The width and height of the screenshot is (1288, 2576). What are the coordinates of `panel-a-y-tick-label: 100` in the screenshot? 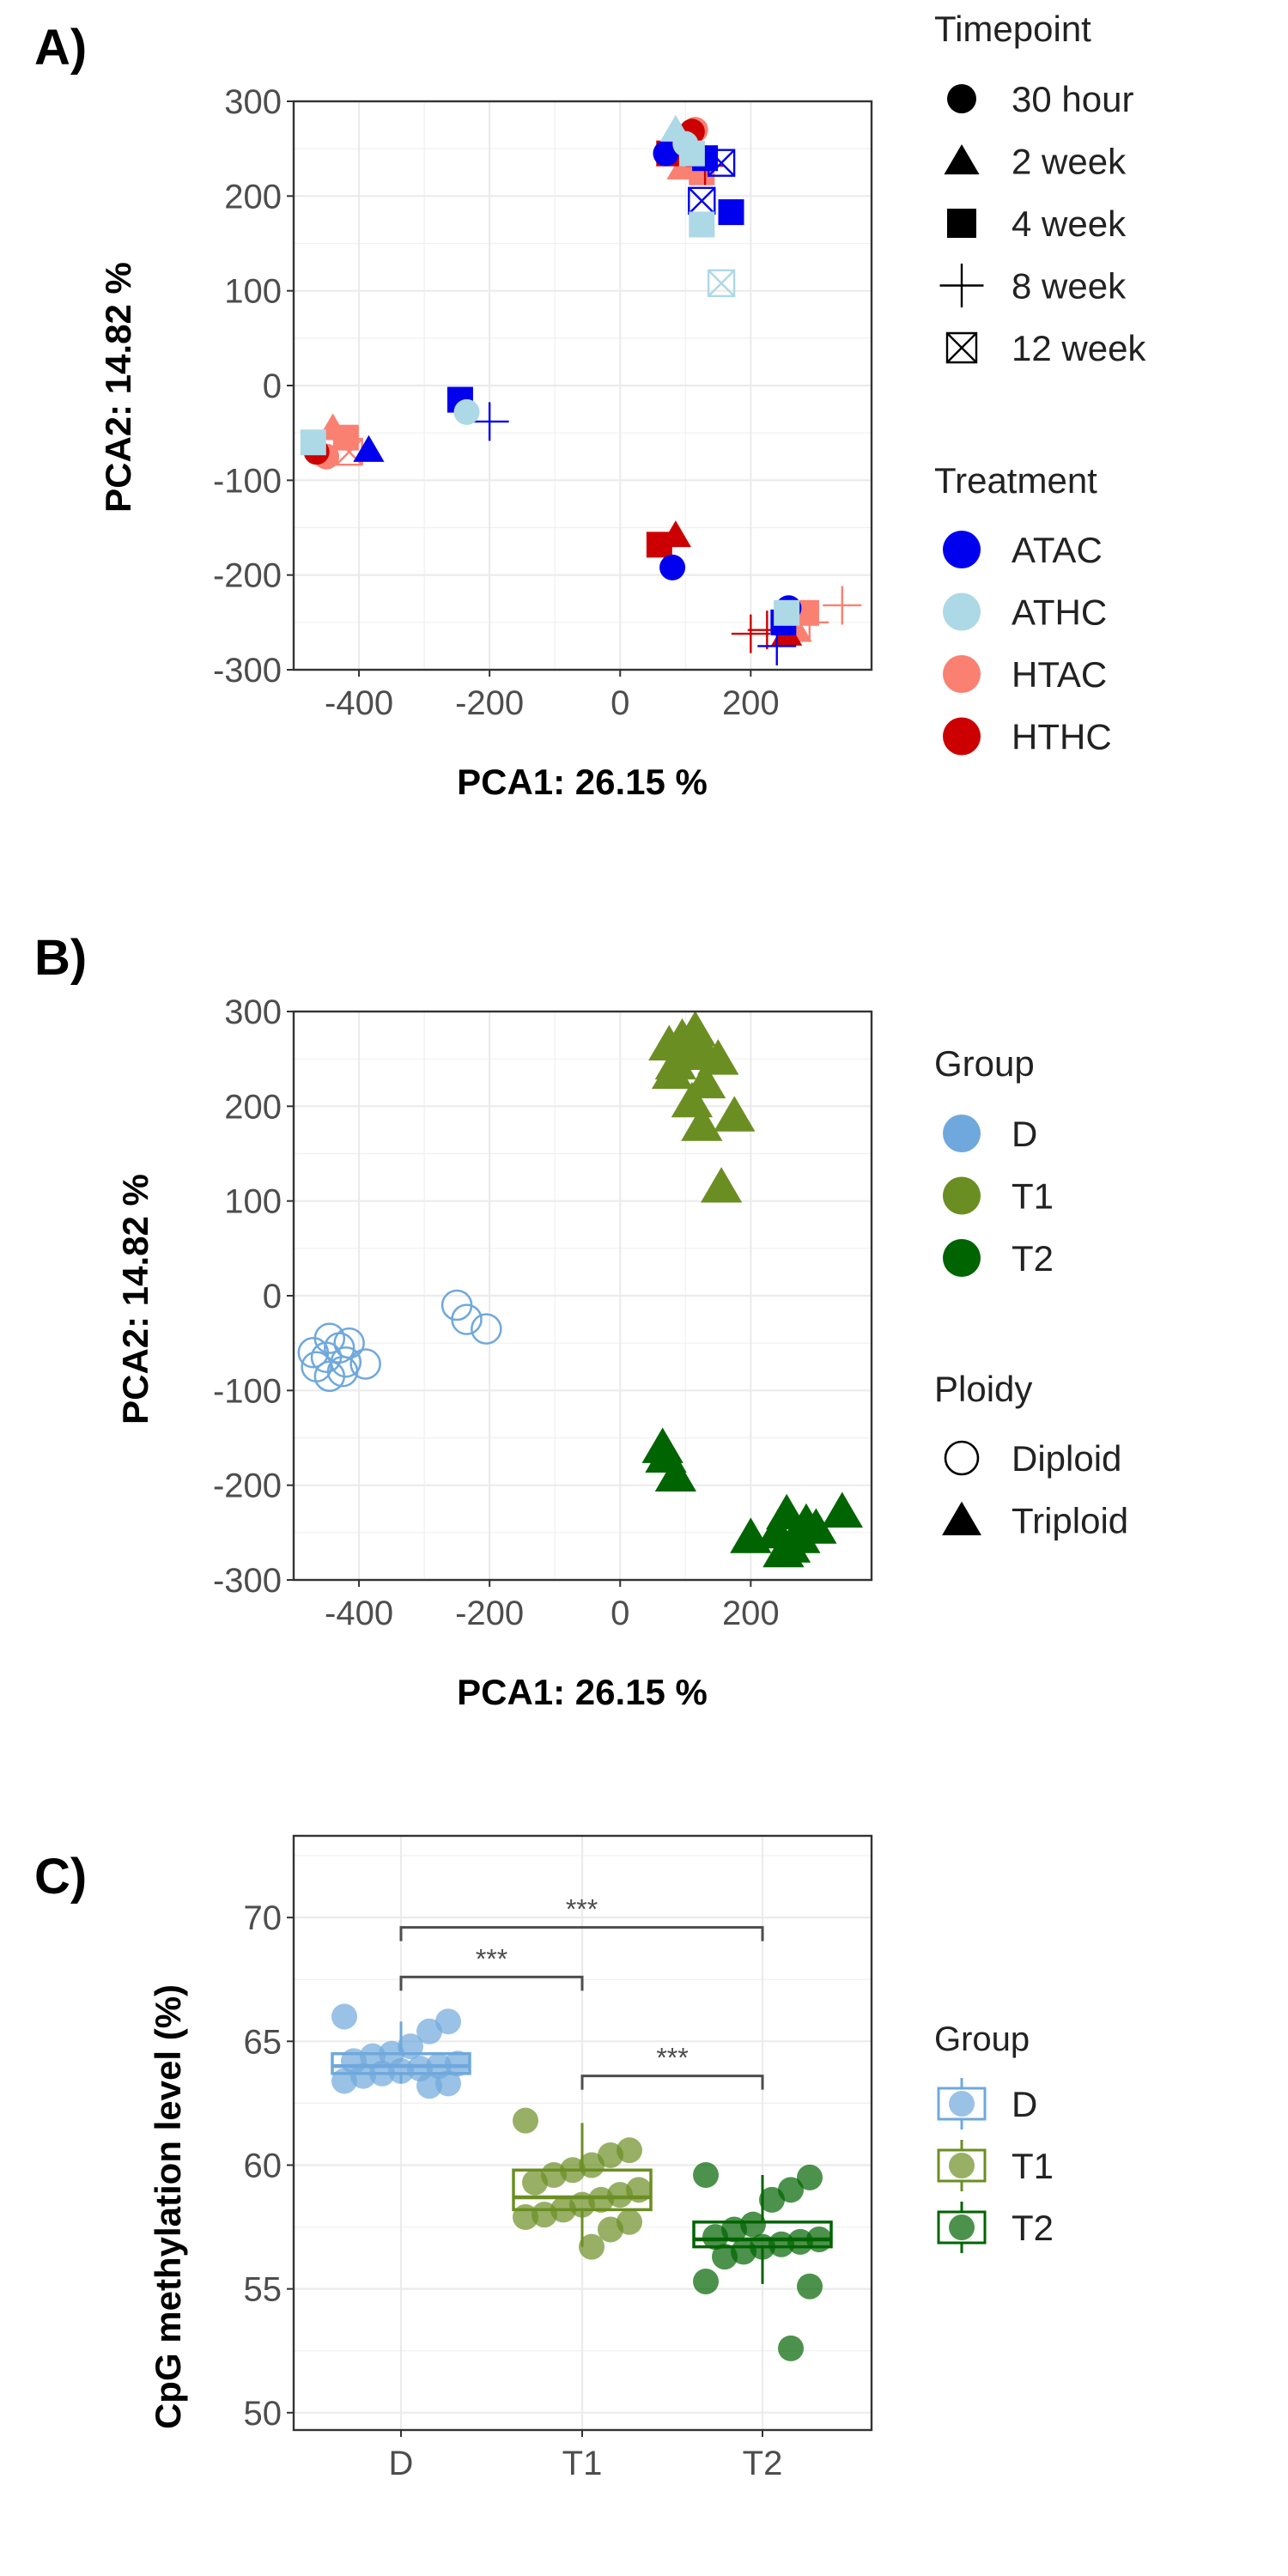 It's located at (253, 292).